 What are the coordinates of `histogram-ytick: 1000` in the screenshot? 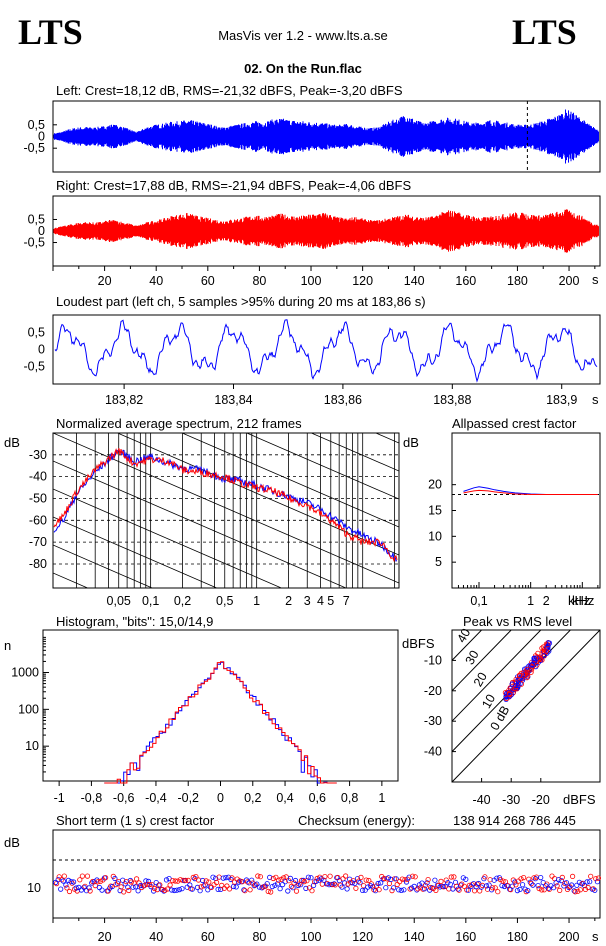 It's located at (25, 673).